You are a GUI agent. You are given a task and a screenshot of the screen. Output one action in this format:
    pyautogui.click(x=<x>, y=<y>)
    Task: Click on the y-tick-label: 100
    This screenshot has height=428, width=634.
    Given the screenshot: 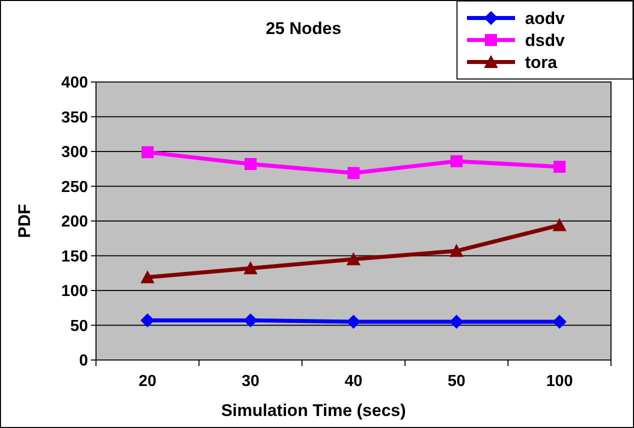 What is the action you would take?
    pyautogui.click(x=74, y=291)
    